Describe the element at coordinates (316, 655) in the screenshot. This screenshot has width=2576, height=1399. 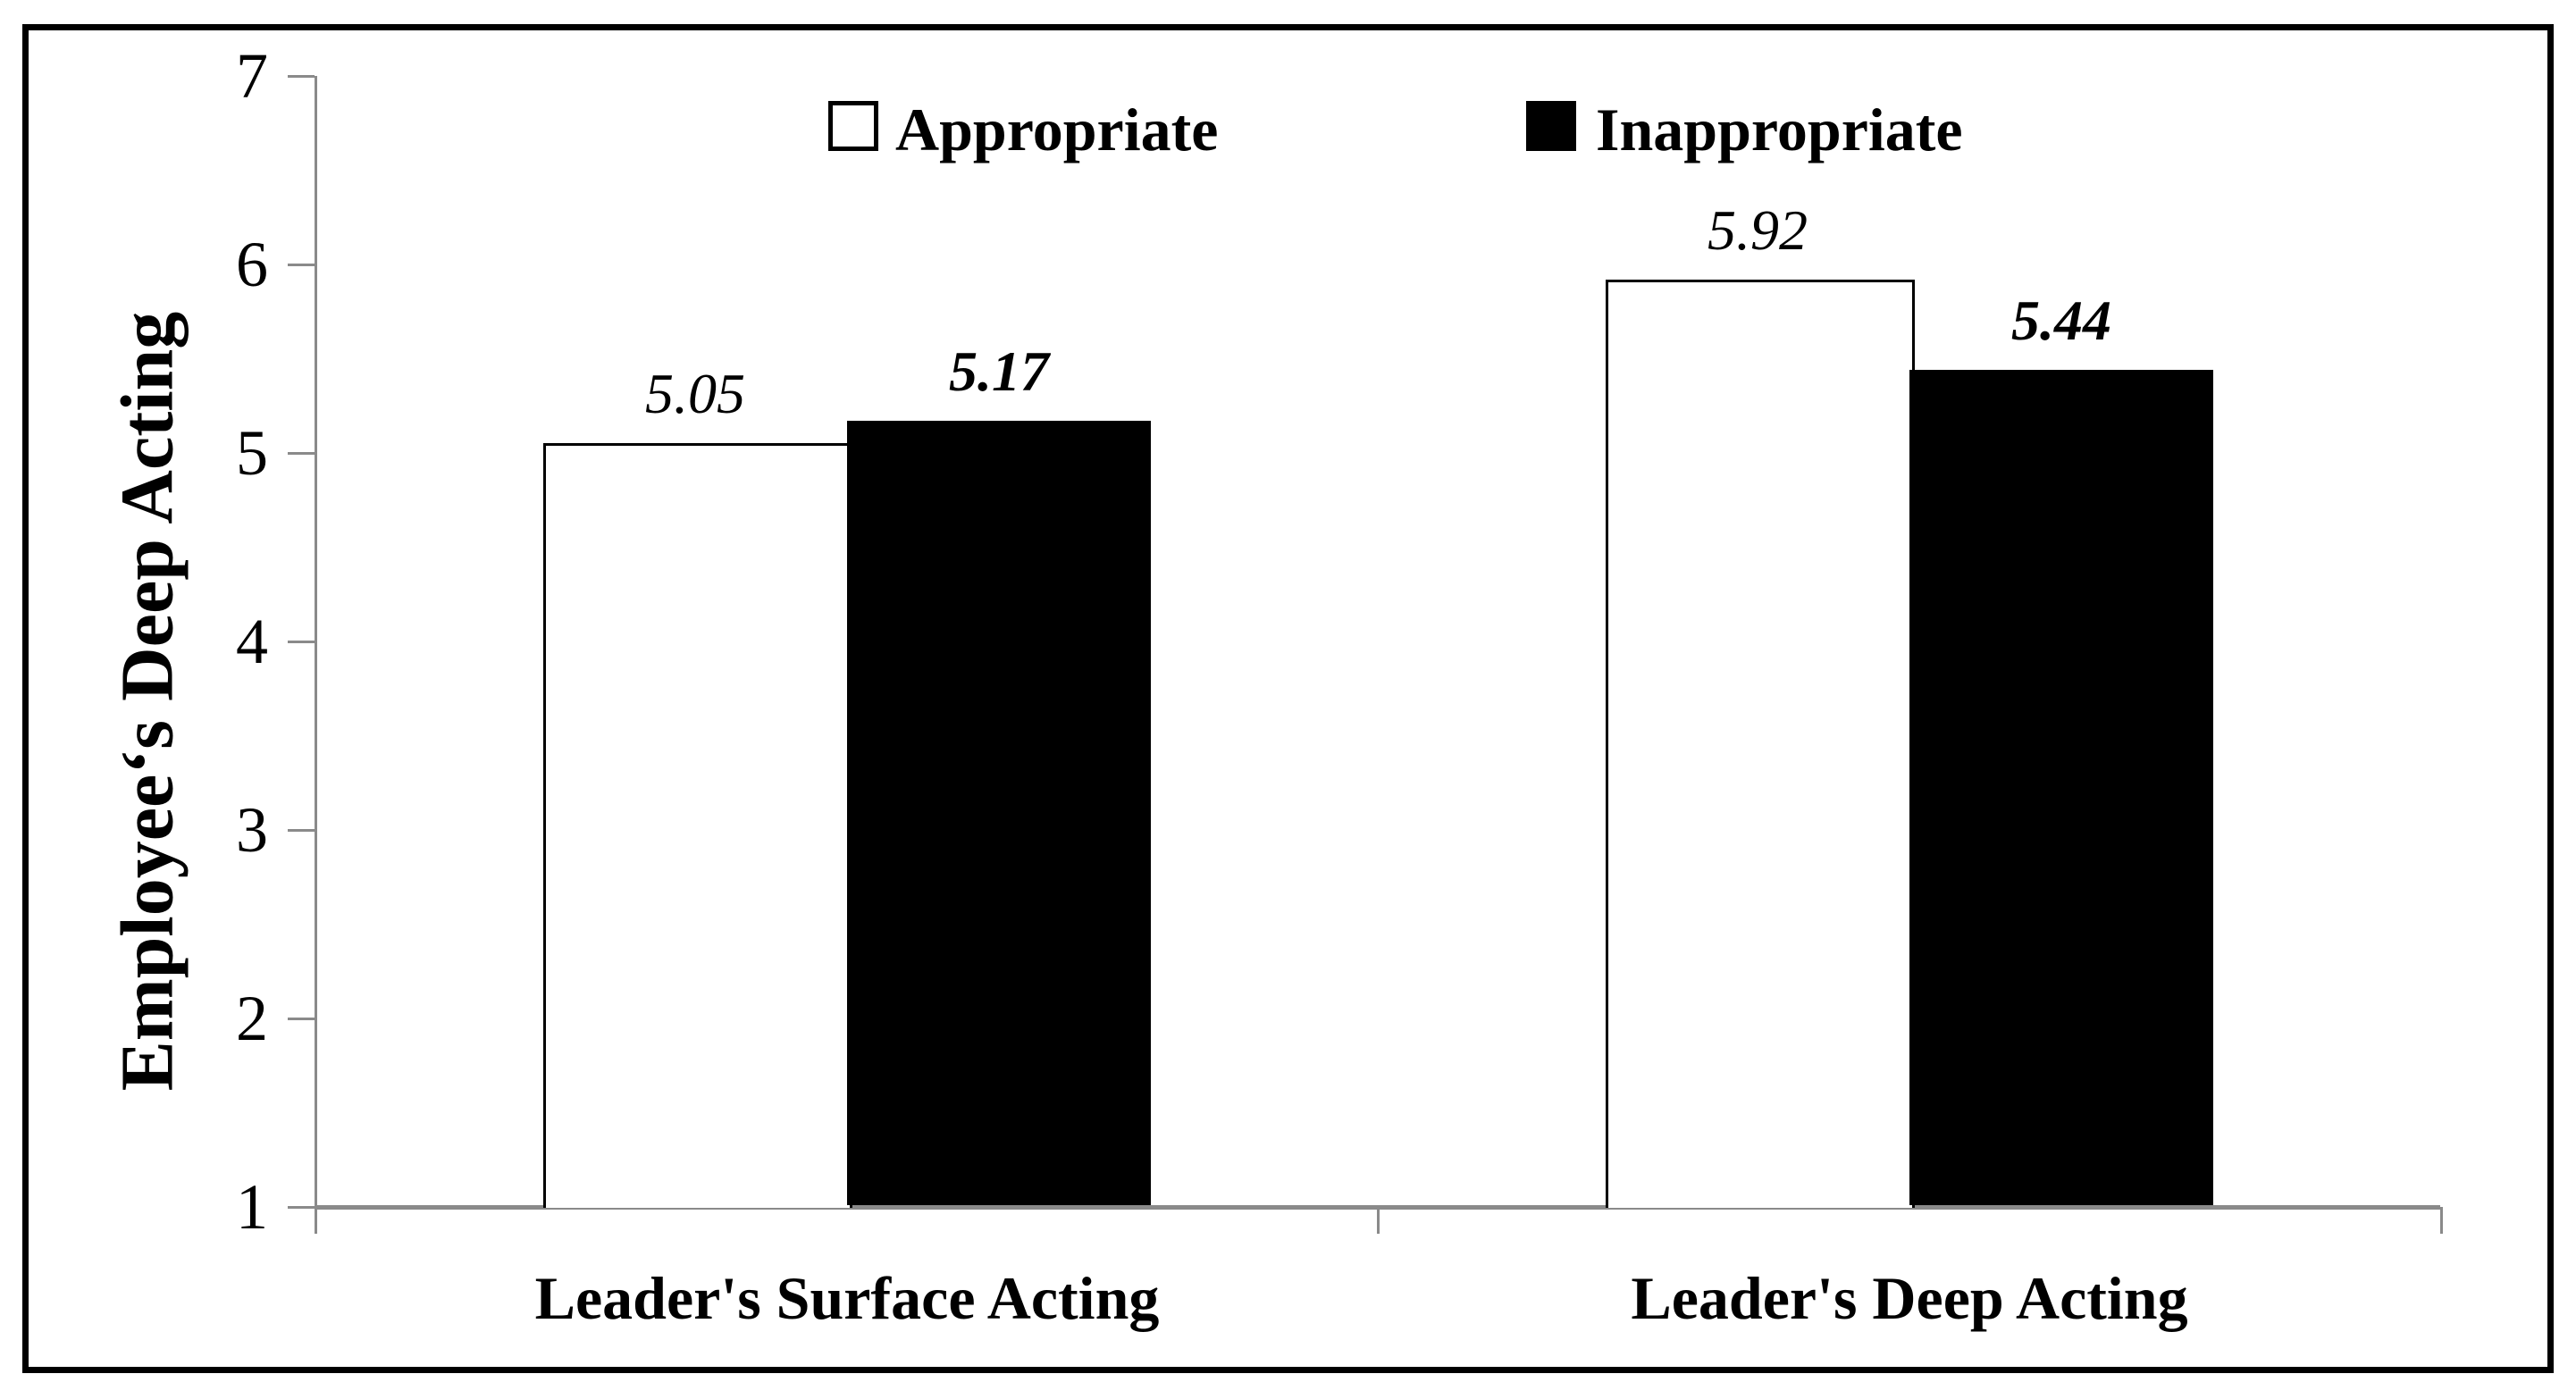
I see `y-axis-line` at that location.